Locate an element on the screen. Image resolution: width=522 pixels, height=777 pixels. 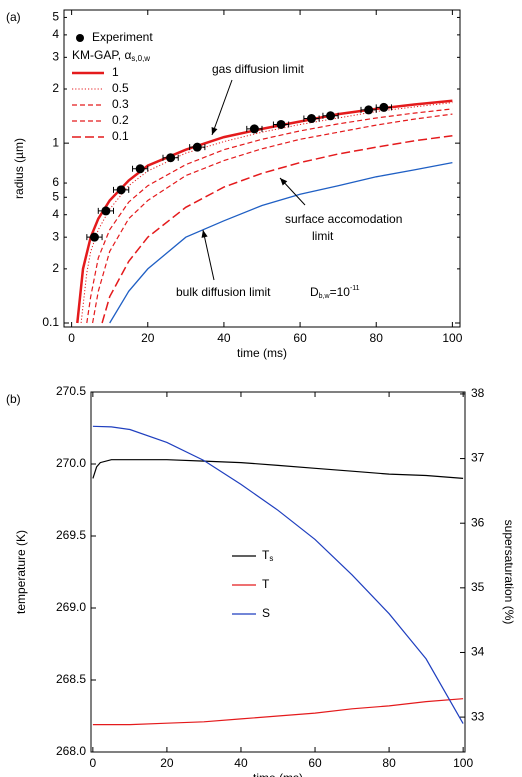
y-tick-label: 33 is located at coordinates (478, 716).